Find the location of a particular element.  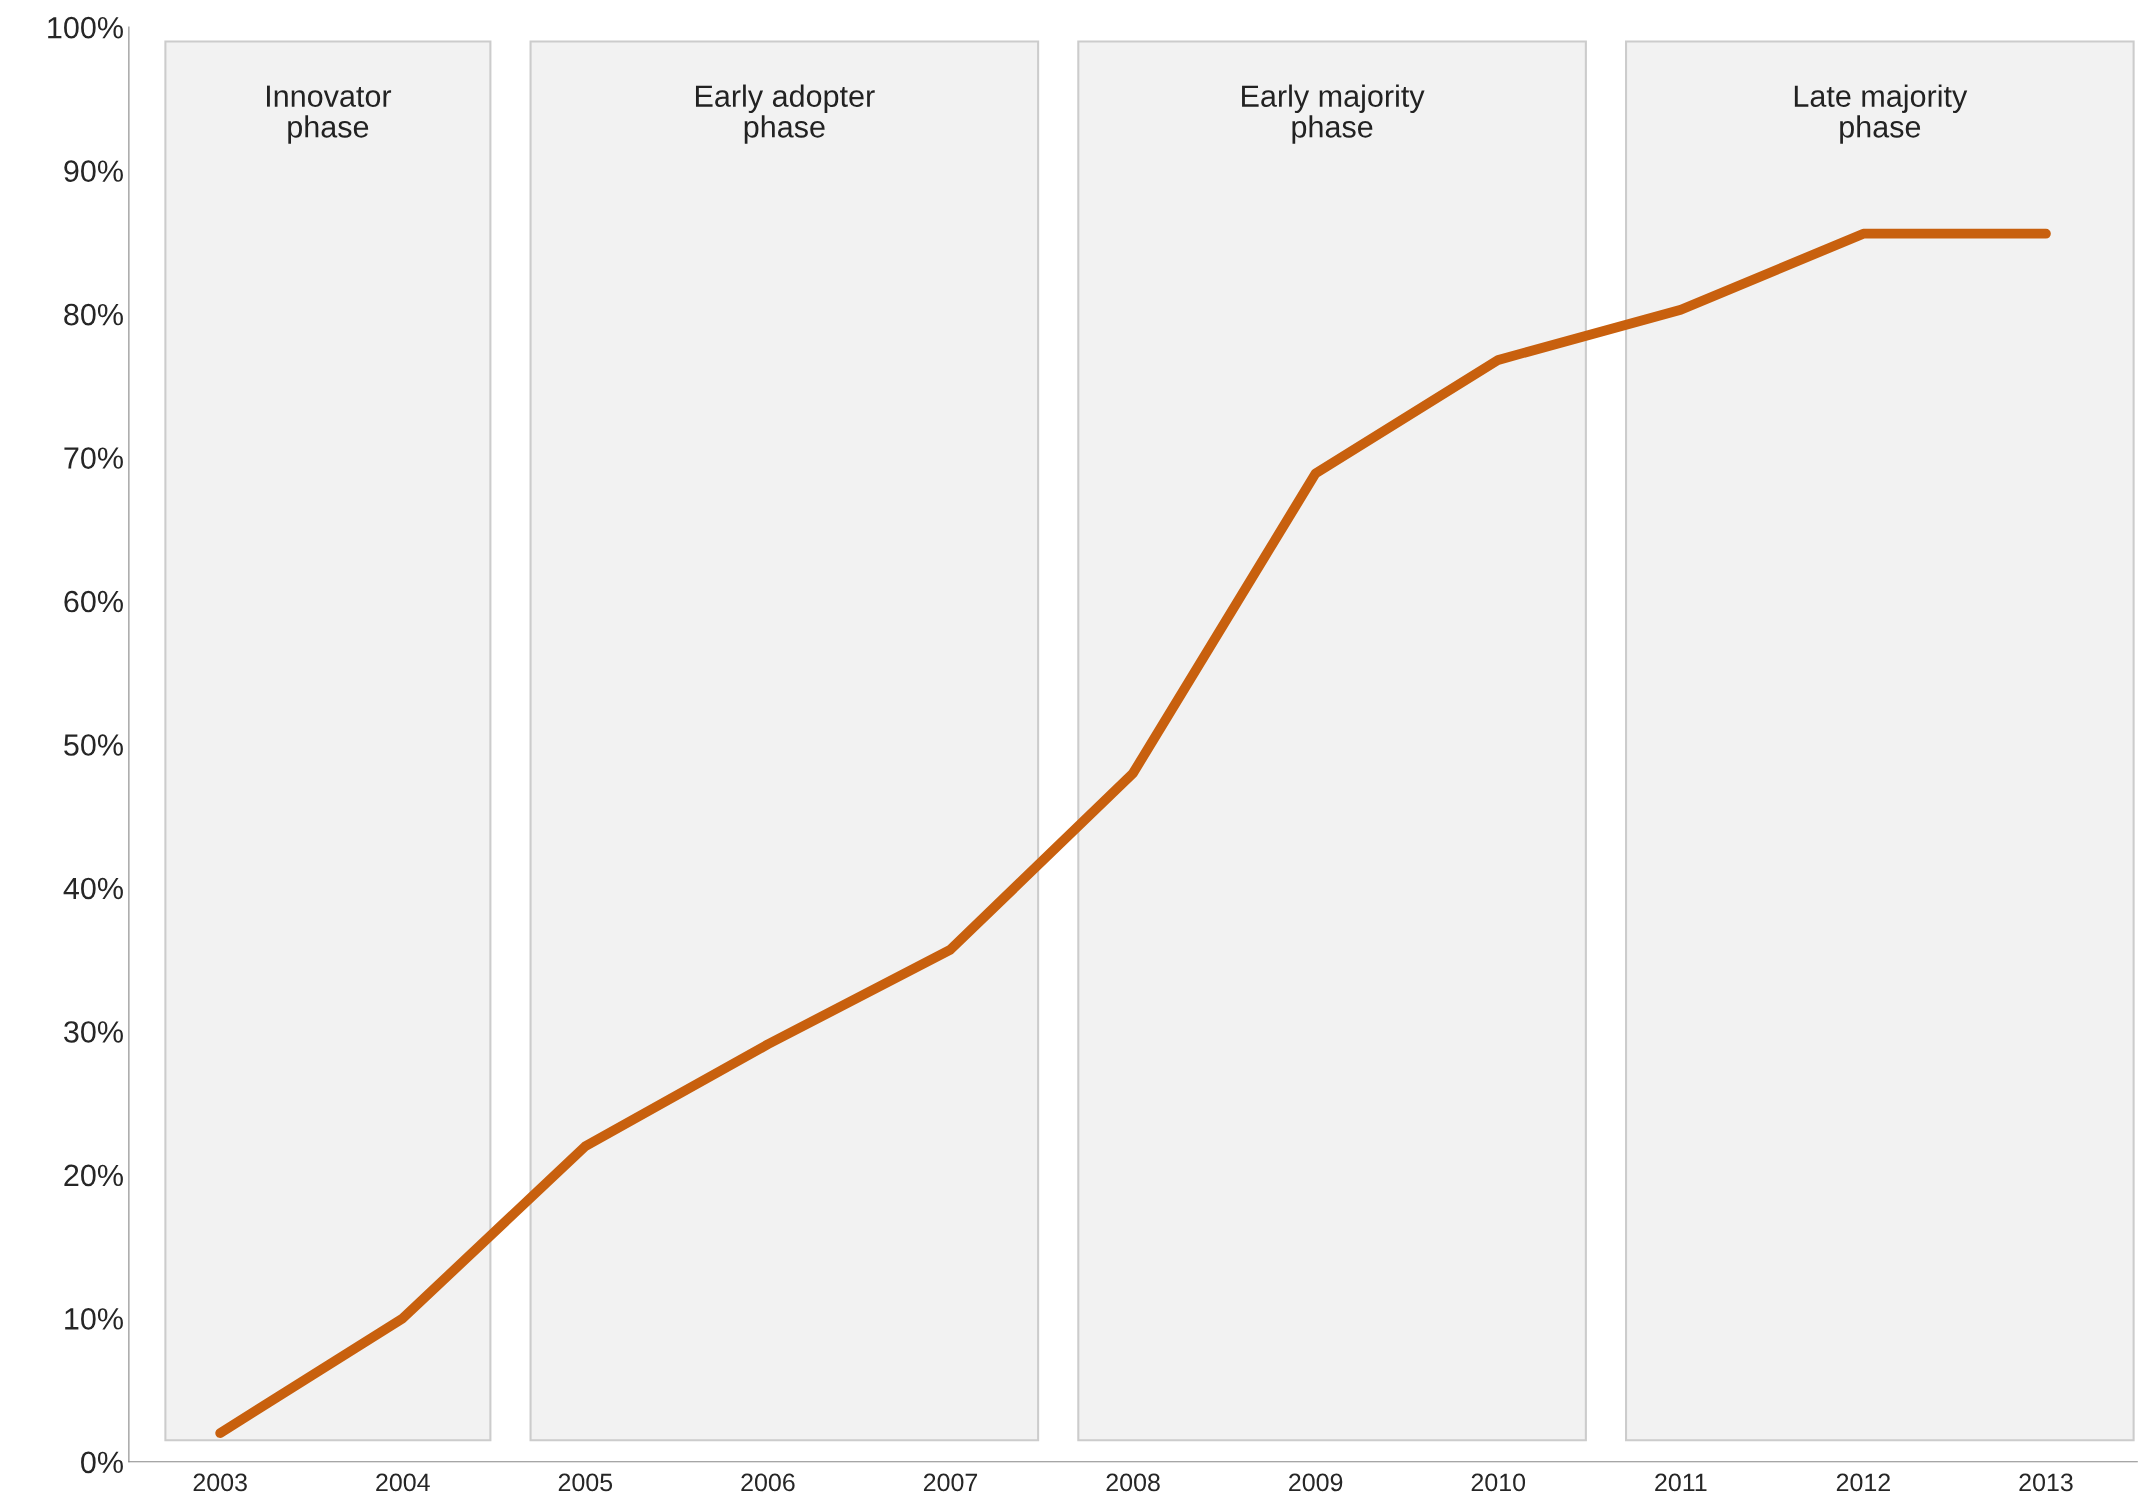

band-label: Innovator phase is located at coordinates (329, 114).